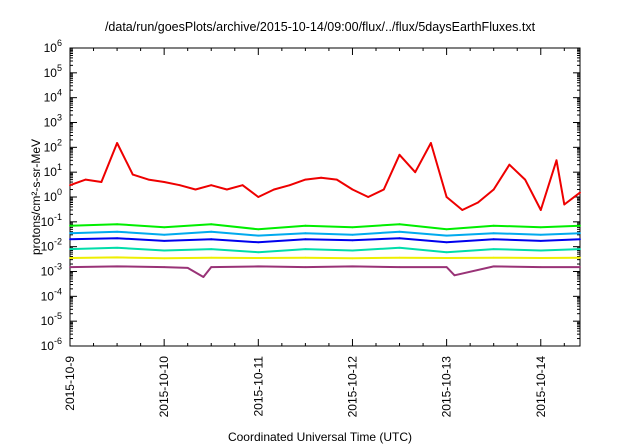 This screenshot has height=448, width=640. What do you see at coordinates (51, 245) in the screenshot?
I see `y-tick-label: 10⁻²` at bounding box center [51, 245].